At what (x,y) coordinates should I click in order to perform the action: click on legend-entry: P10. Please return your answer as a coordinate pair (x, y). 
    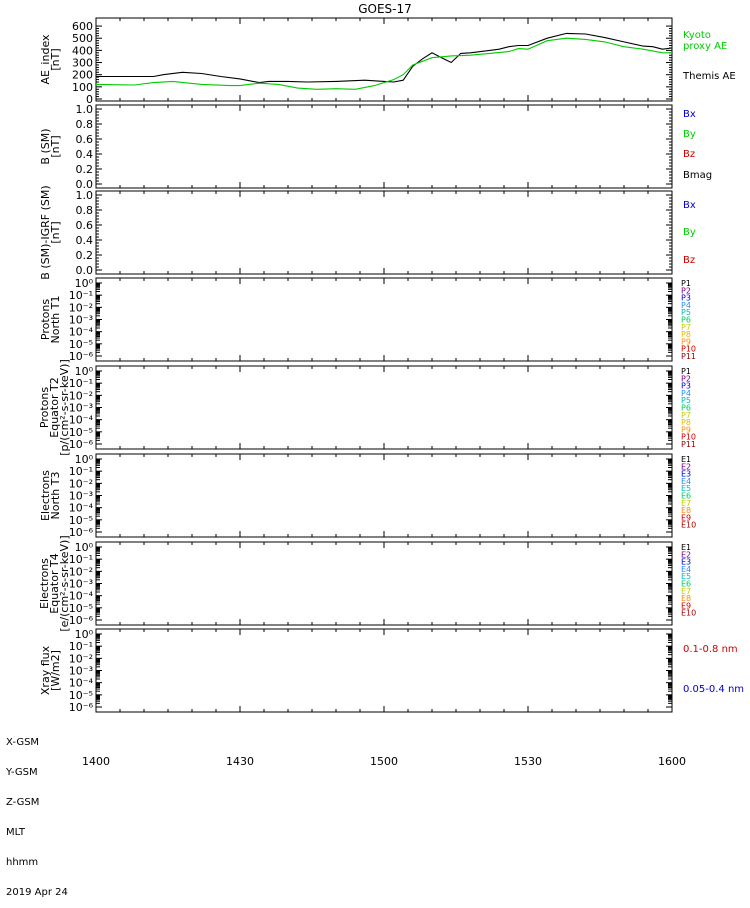
    Looking at the image, I should click on (688, 437).